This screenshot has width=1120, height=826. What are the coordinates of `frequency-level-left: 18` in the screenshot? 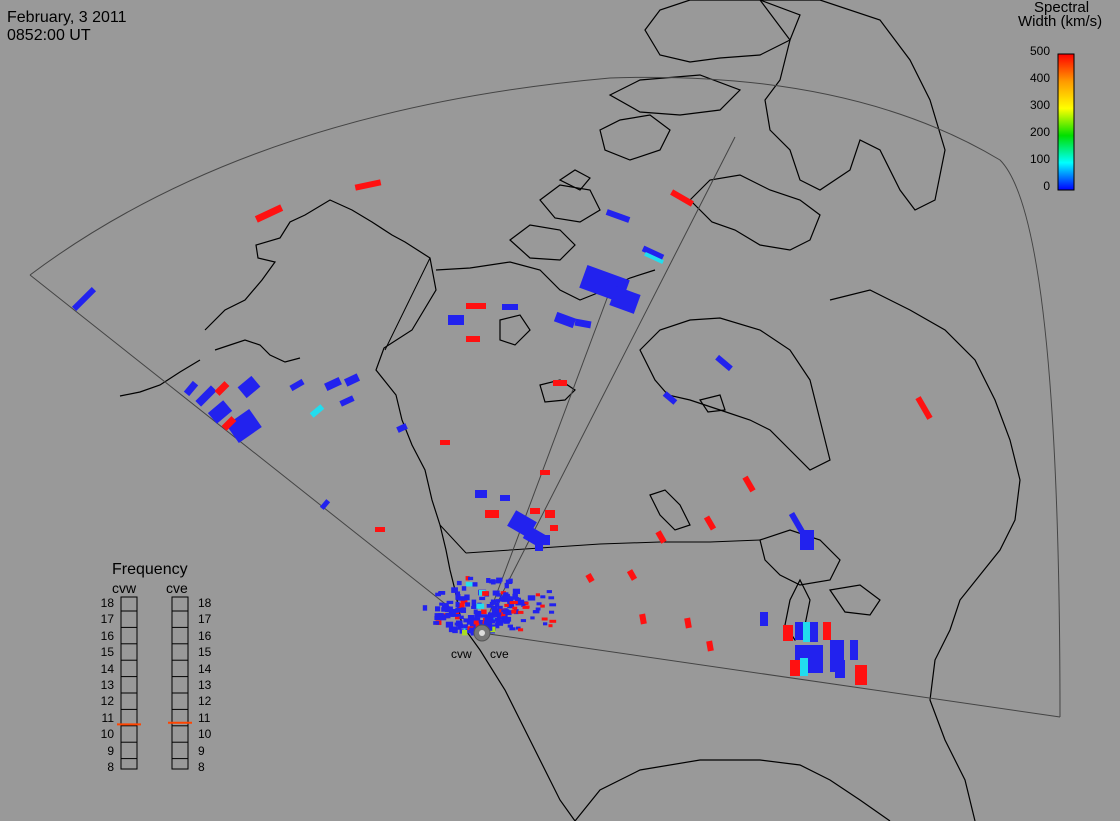 It's located at (107, 603).